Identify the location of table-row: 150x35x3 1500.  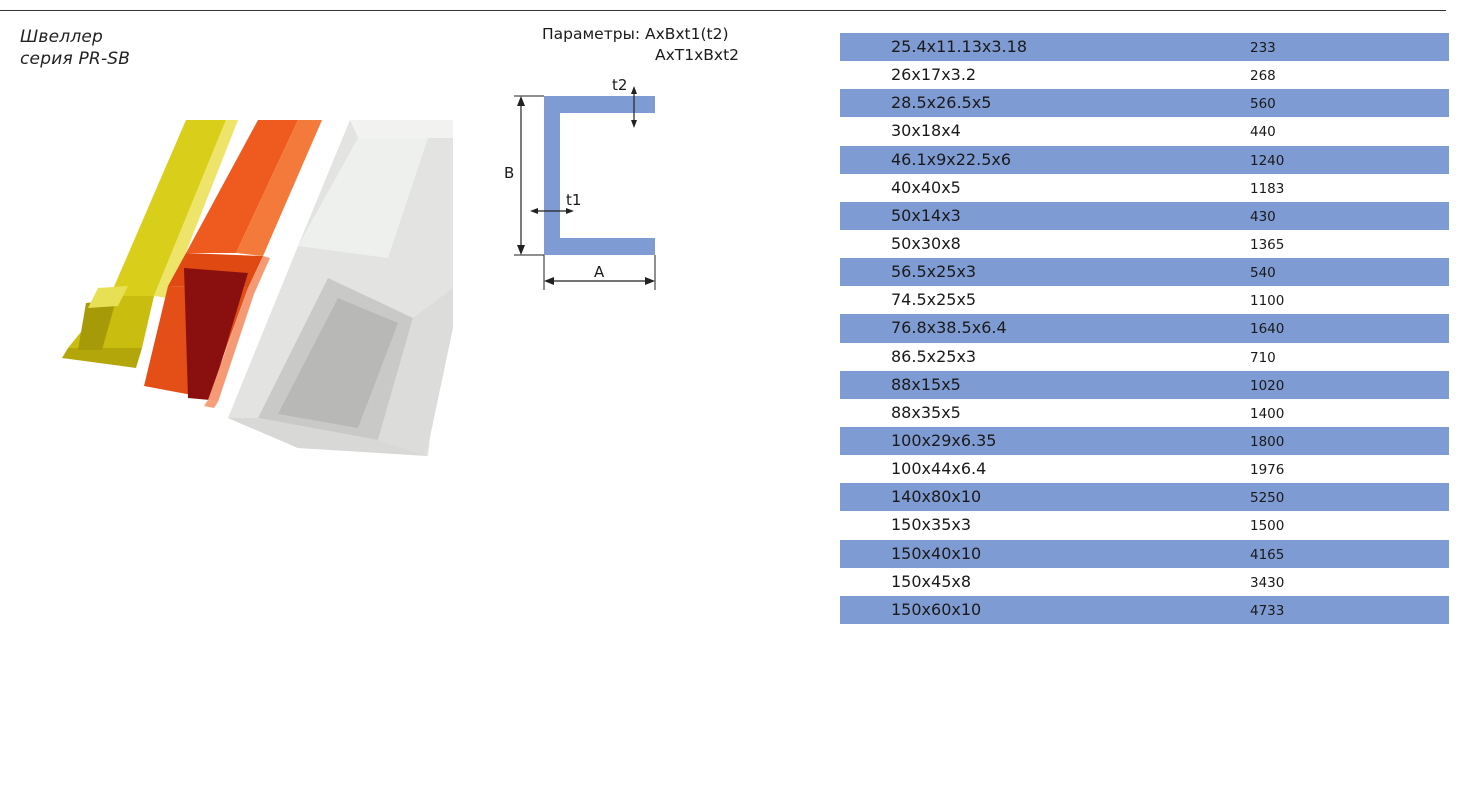
(1144, 525).